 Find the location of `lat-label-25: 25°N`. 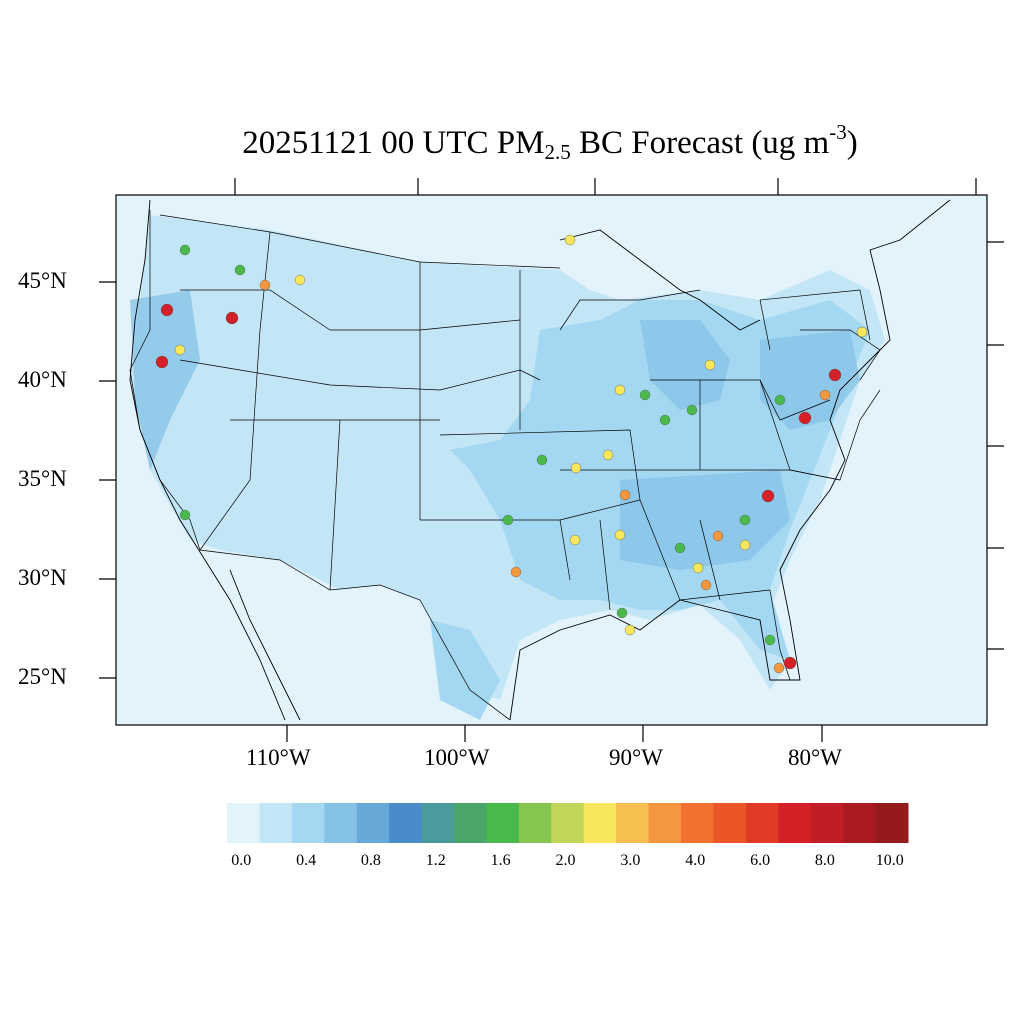

lat-label-25: 25°N is located at coordinates (42, 676).